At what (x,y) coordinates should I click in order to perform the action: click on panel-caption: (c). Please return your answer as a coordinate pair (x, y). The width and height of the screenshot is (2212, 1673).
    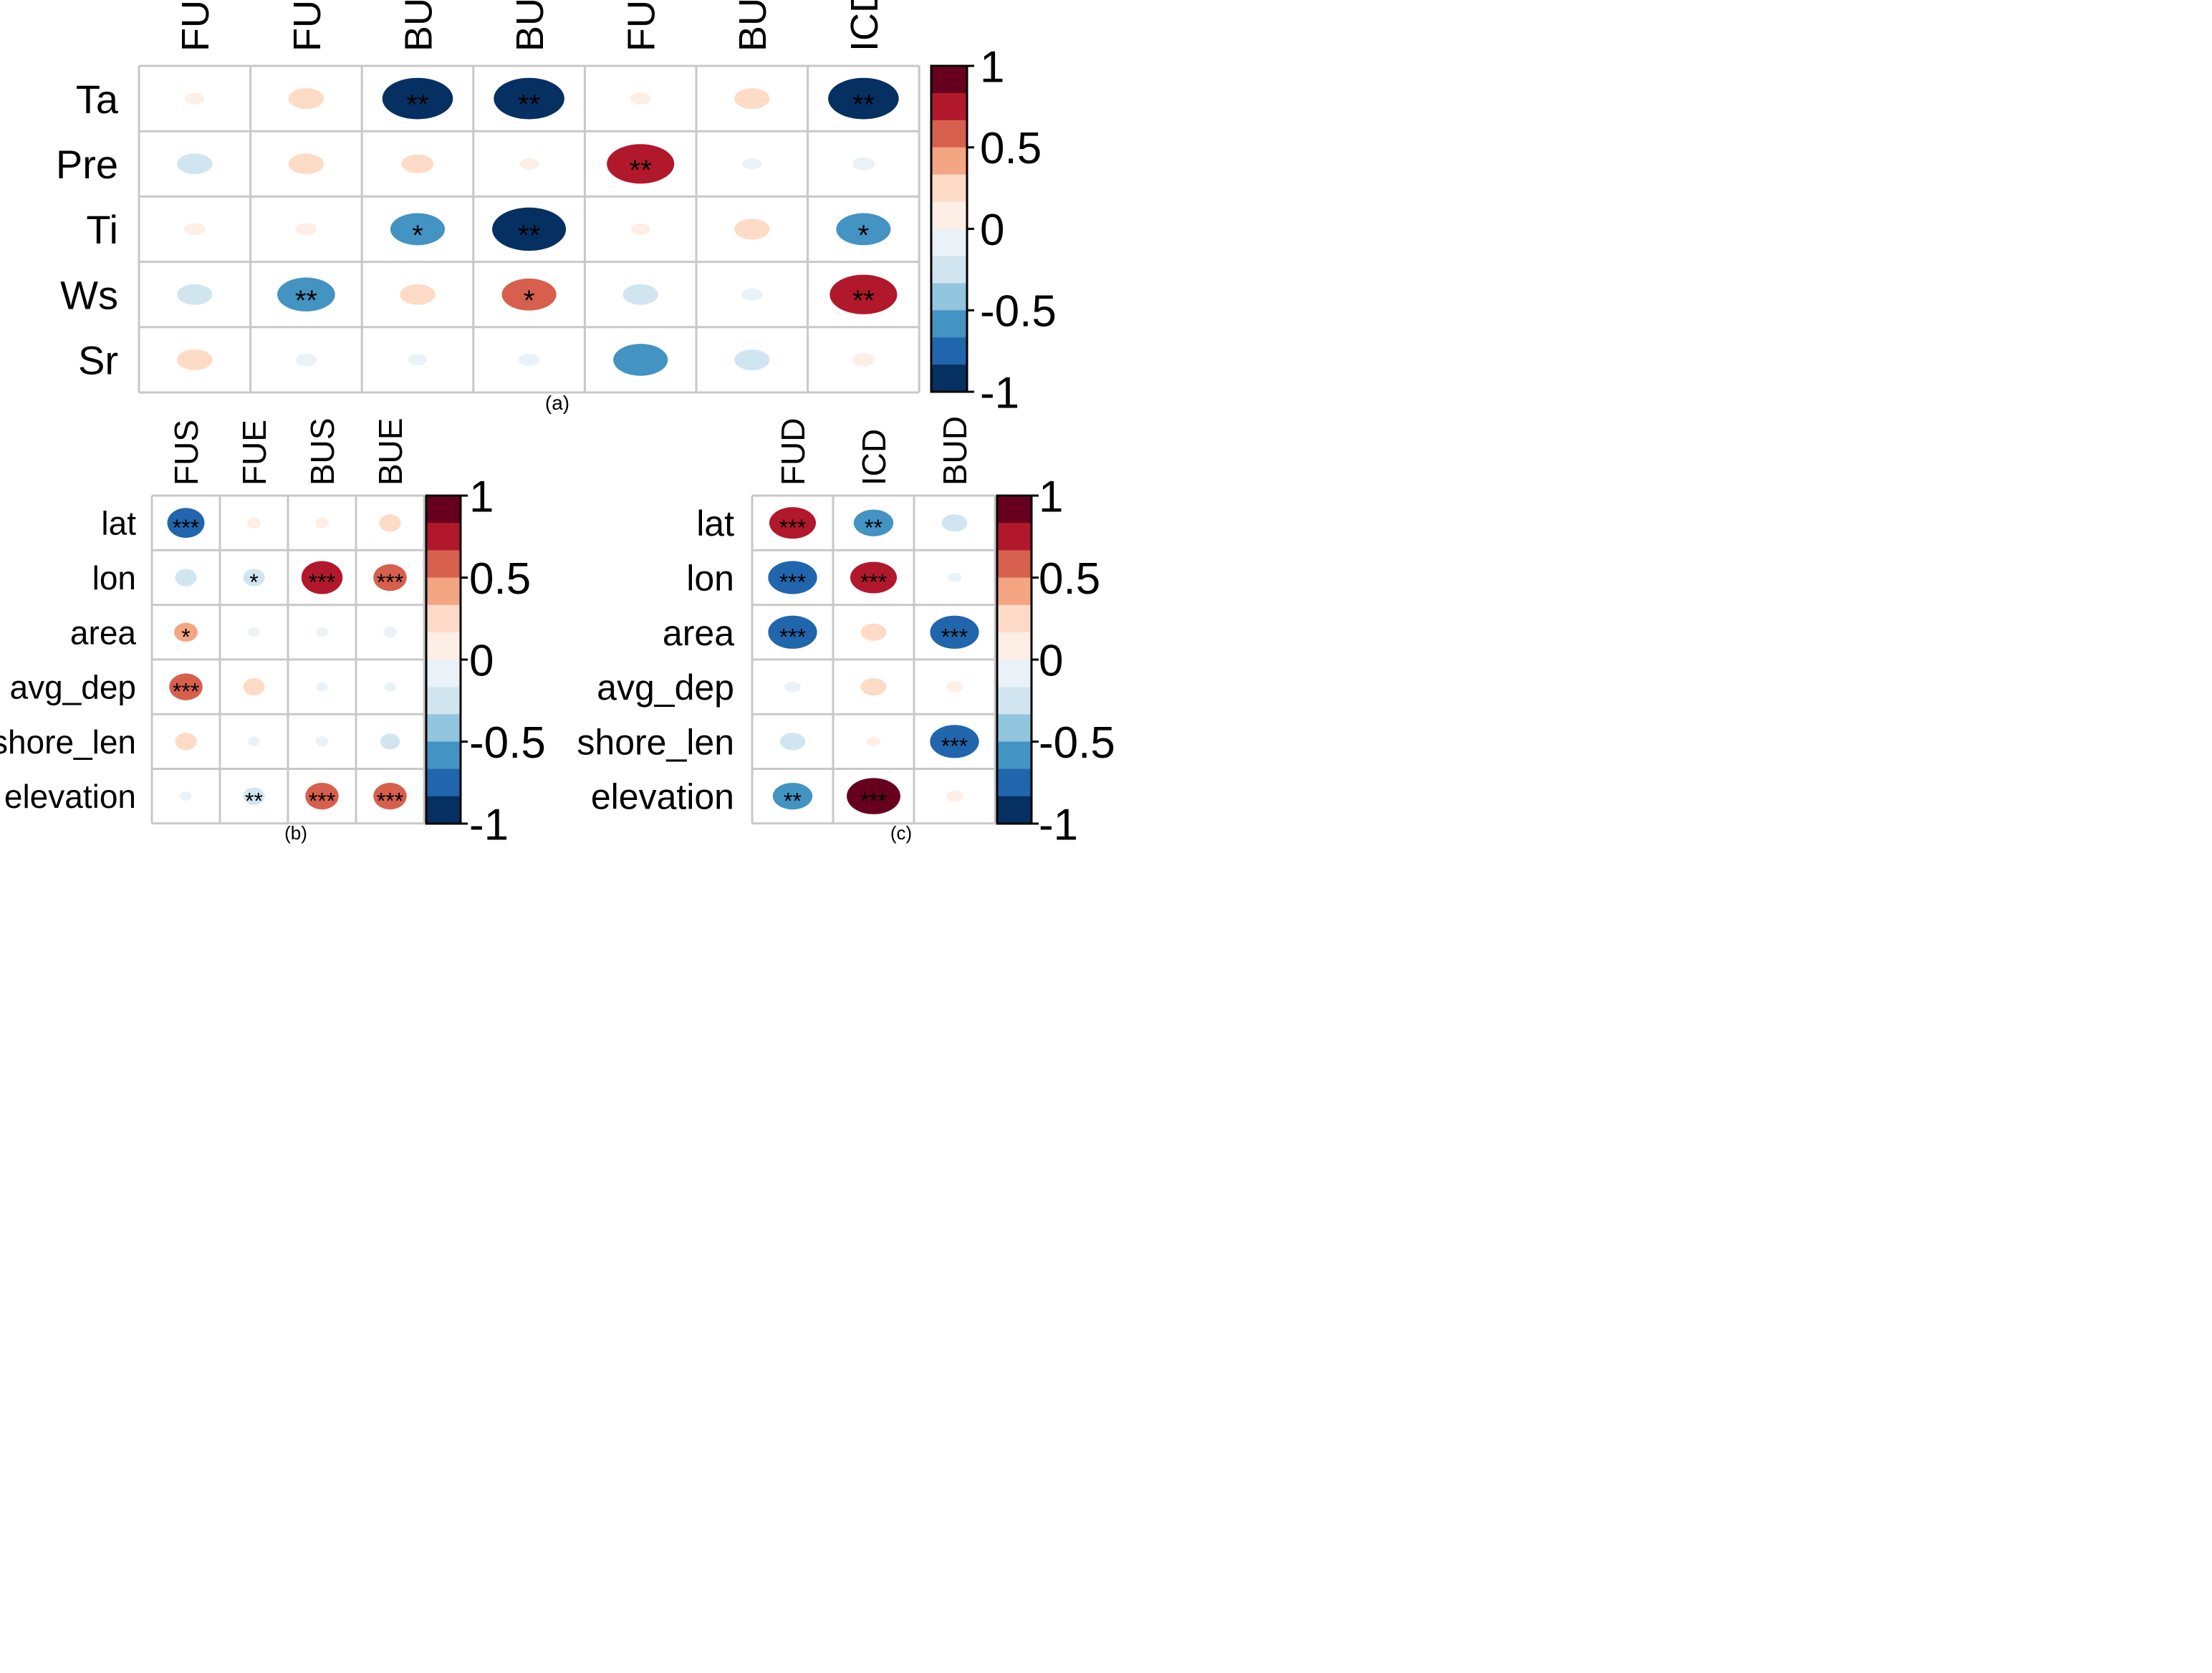
    Looking at the image, I should click on (901, 833).